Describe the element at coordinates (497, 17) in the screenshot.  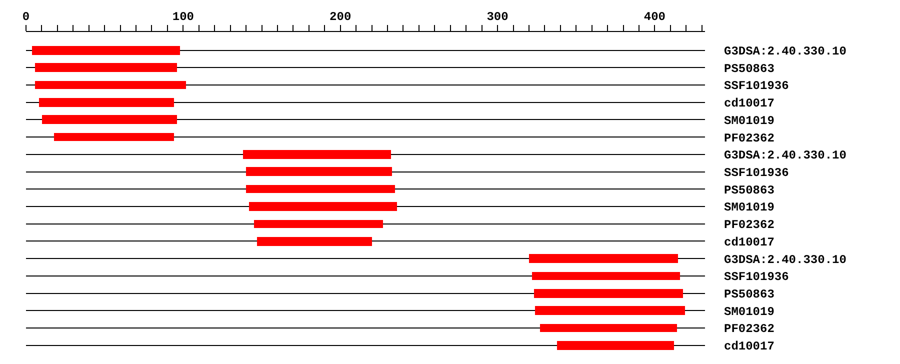
I see `x-tick-label: 300` at that location.